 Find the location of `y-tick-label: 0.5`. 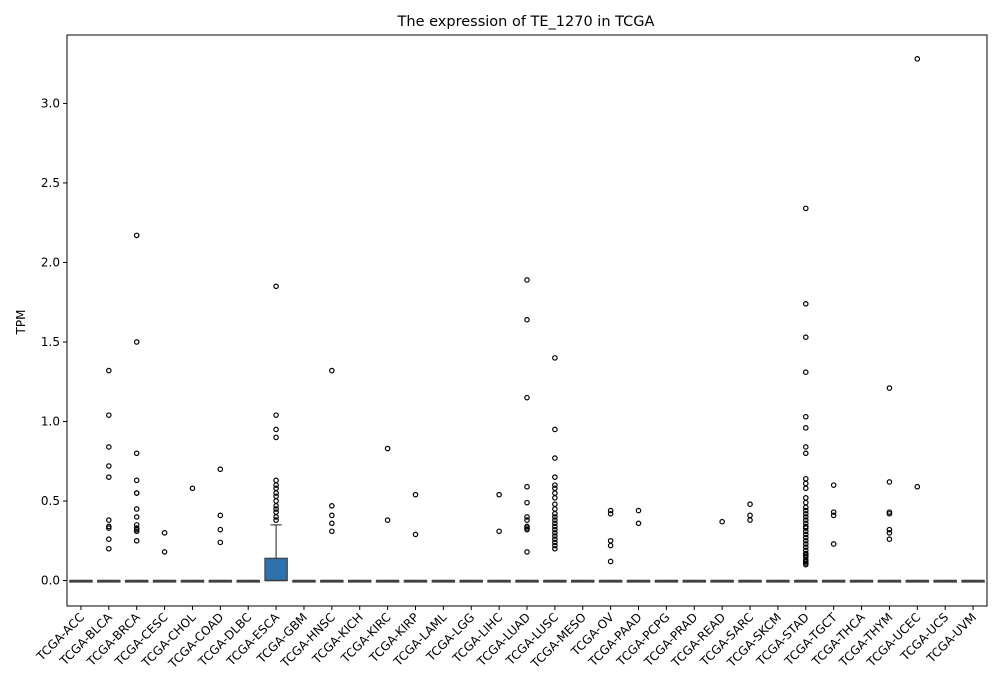

y-tick-label: 0.5 is located at coordinates (50, 501).